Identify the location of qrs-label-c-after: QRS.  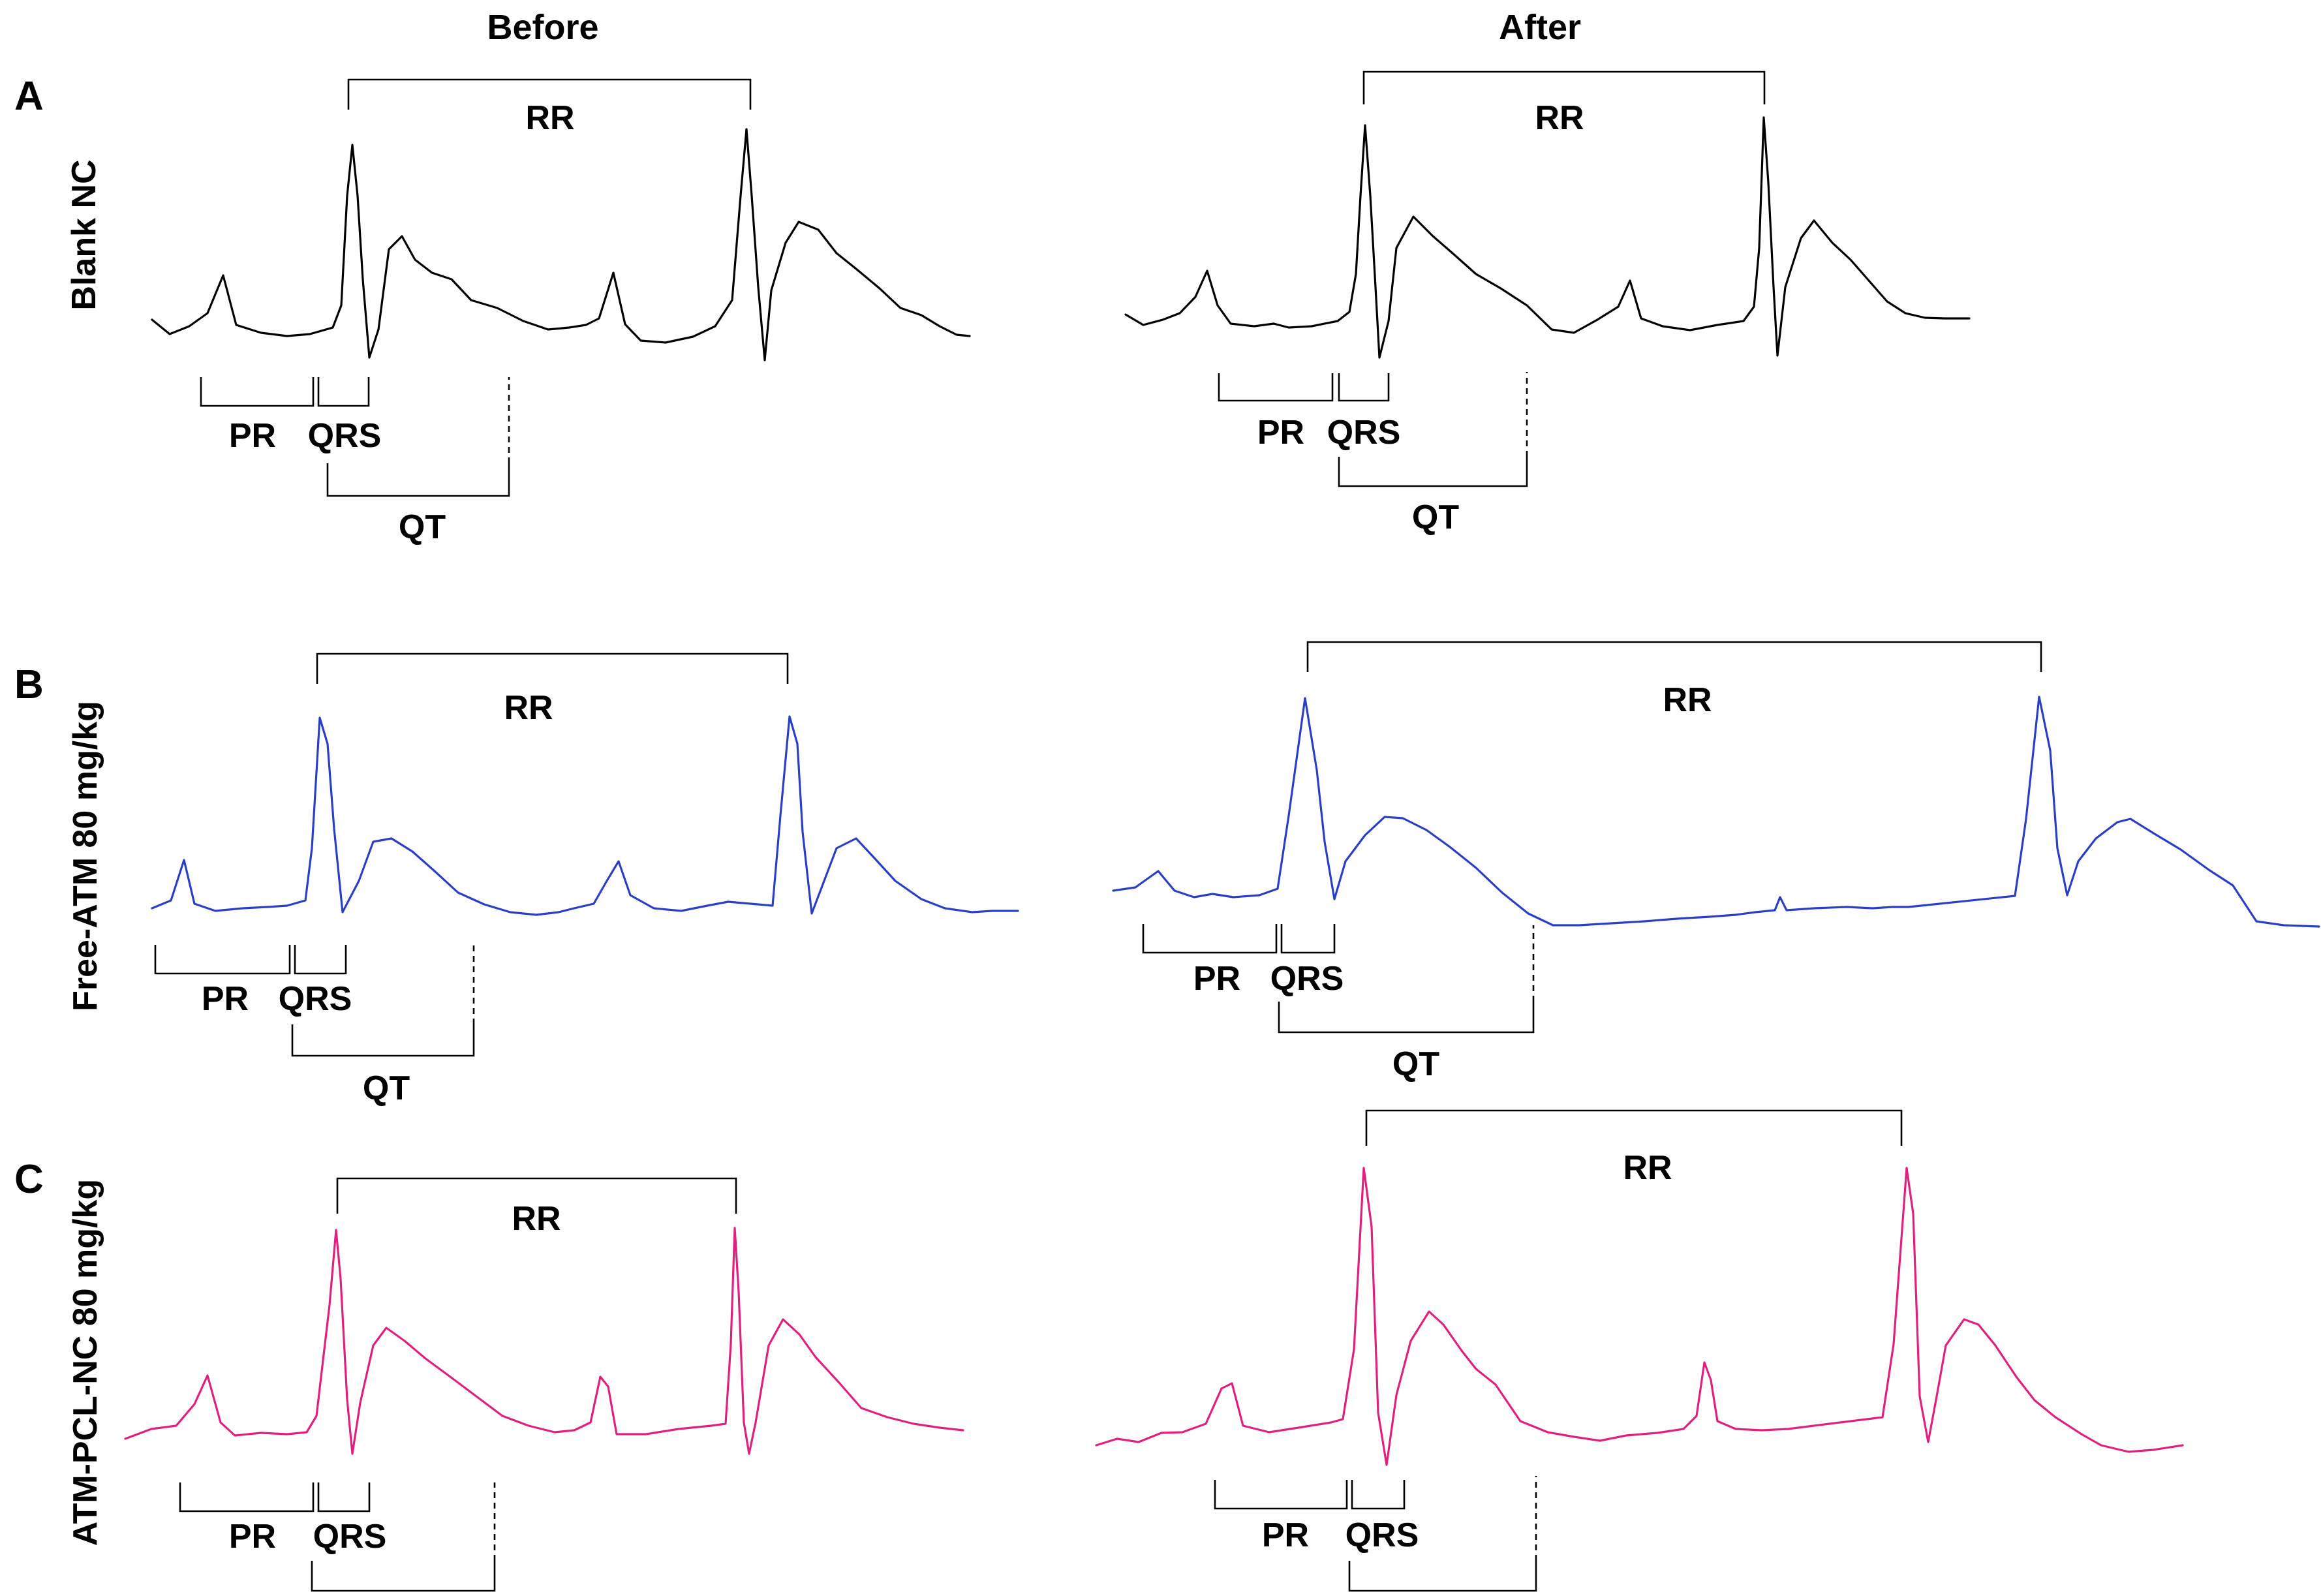
(1382, 1535).